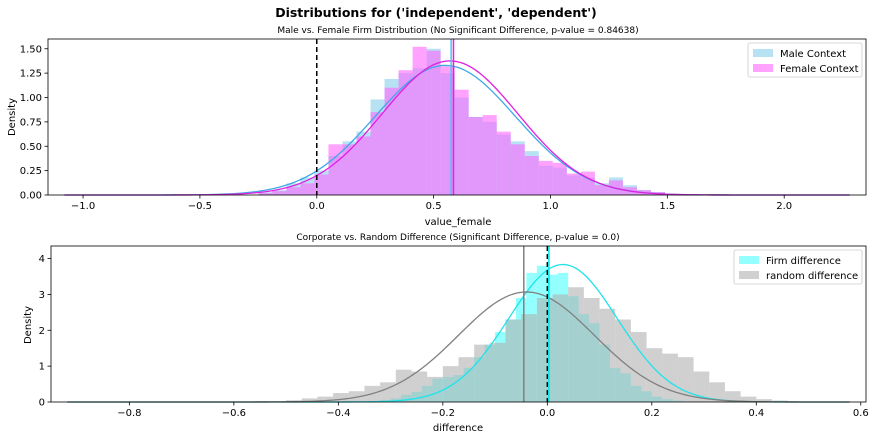  I want to click on legend-label: Male Context, so click(813, 54).